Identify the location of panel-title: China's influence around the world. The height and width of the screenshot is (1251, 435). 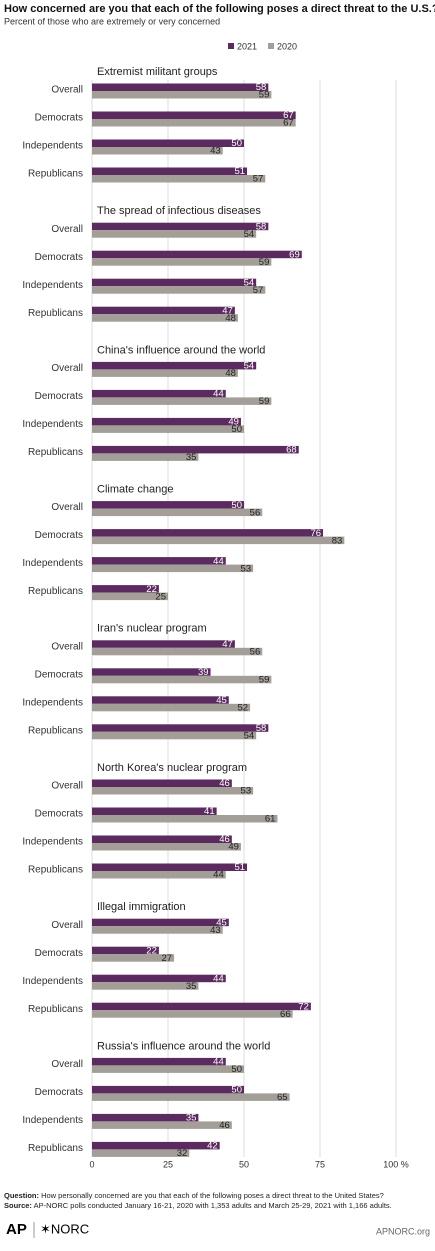
(181, 350).